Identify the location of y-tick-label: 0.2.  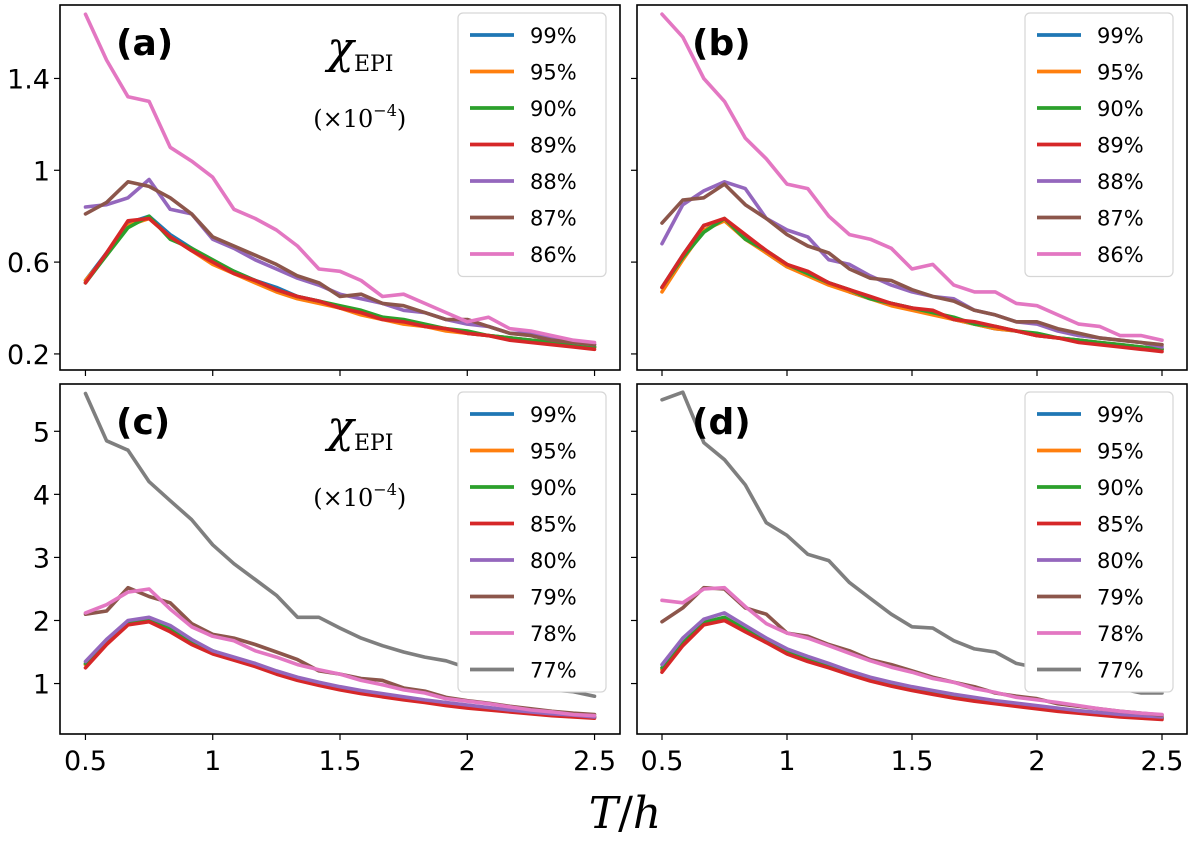
(28, 355).